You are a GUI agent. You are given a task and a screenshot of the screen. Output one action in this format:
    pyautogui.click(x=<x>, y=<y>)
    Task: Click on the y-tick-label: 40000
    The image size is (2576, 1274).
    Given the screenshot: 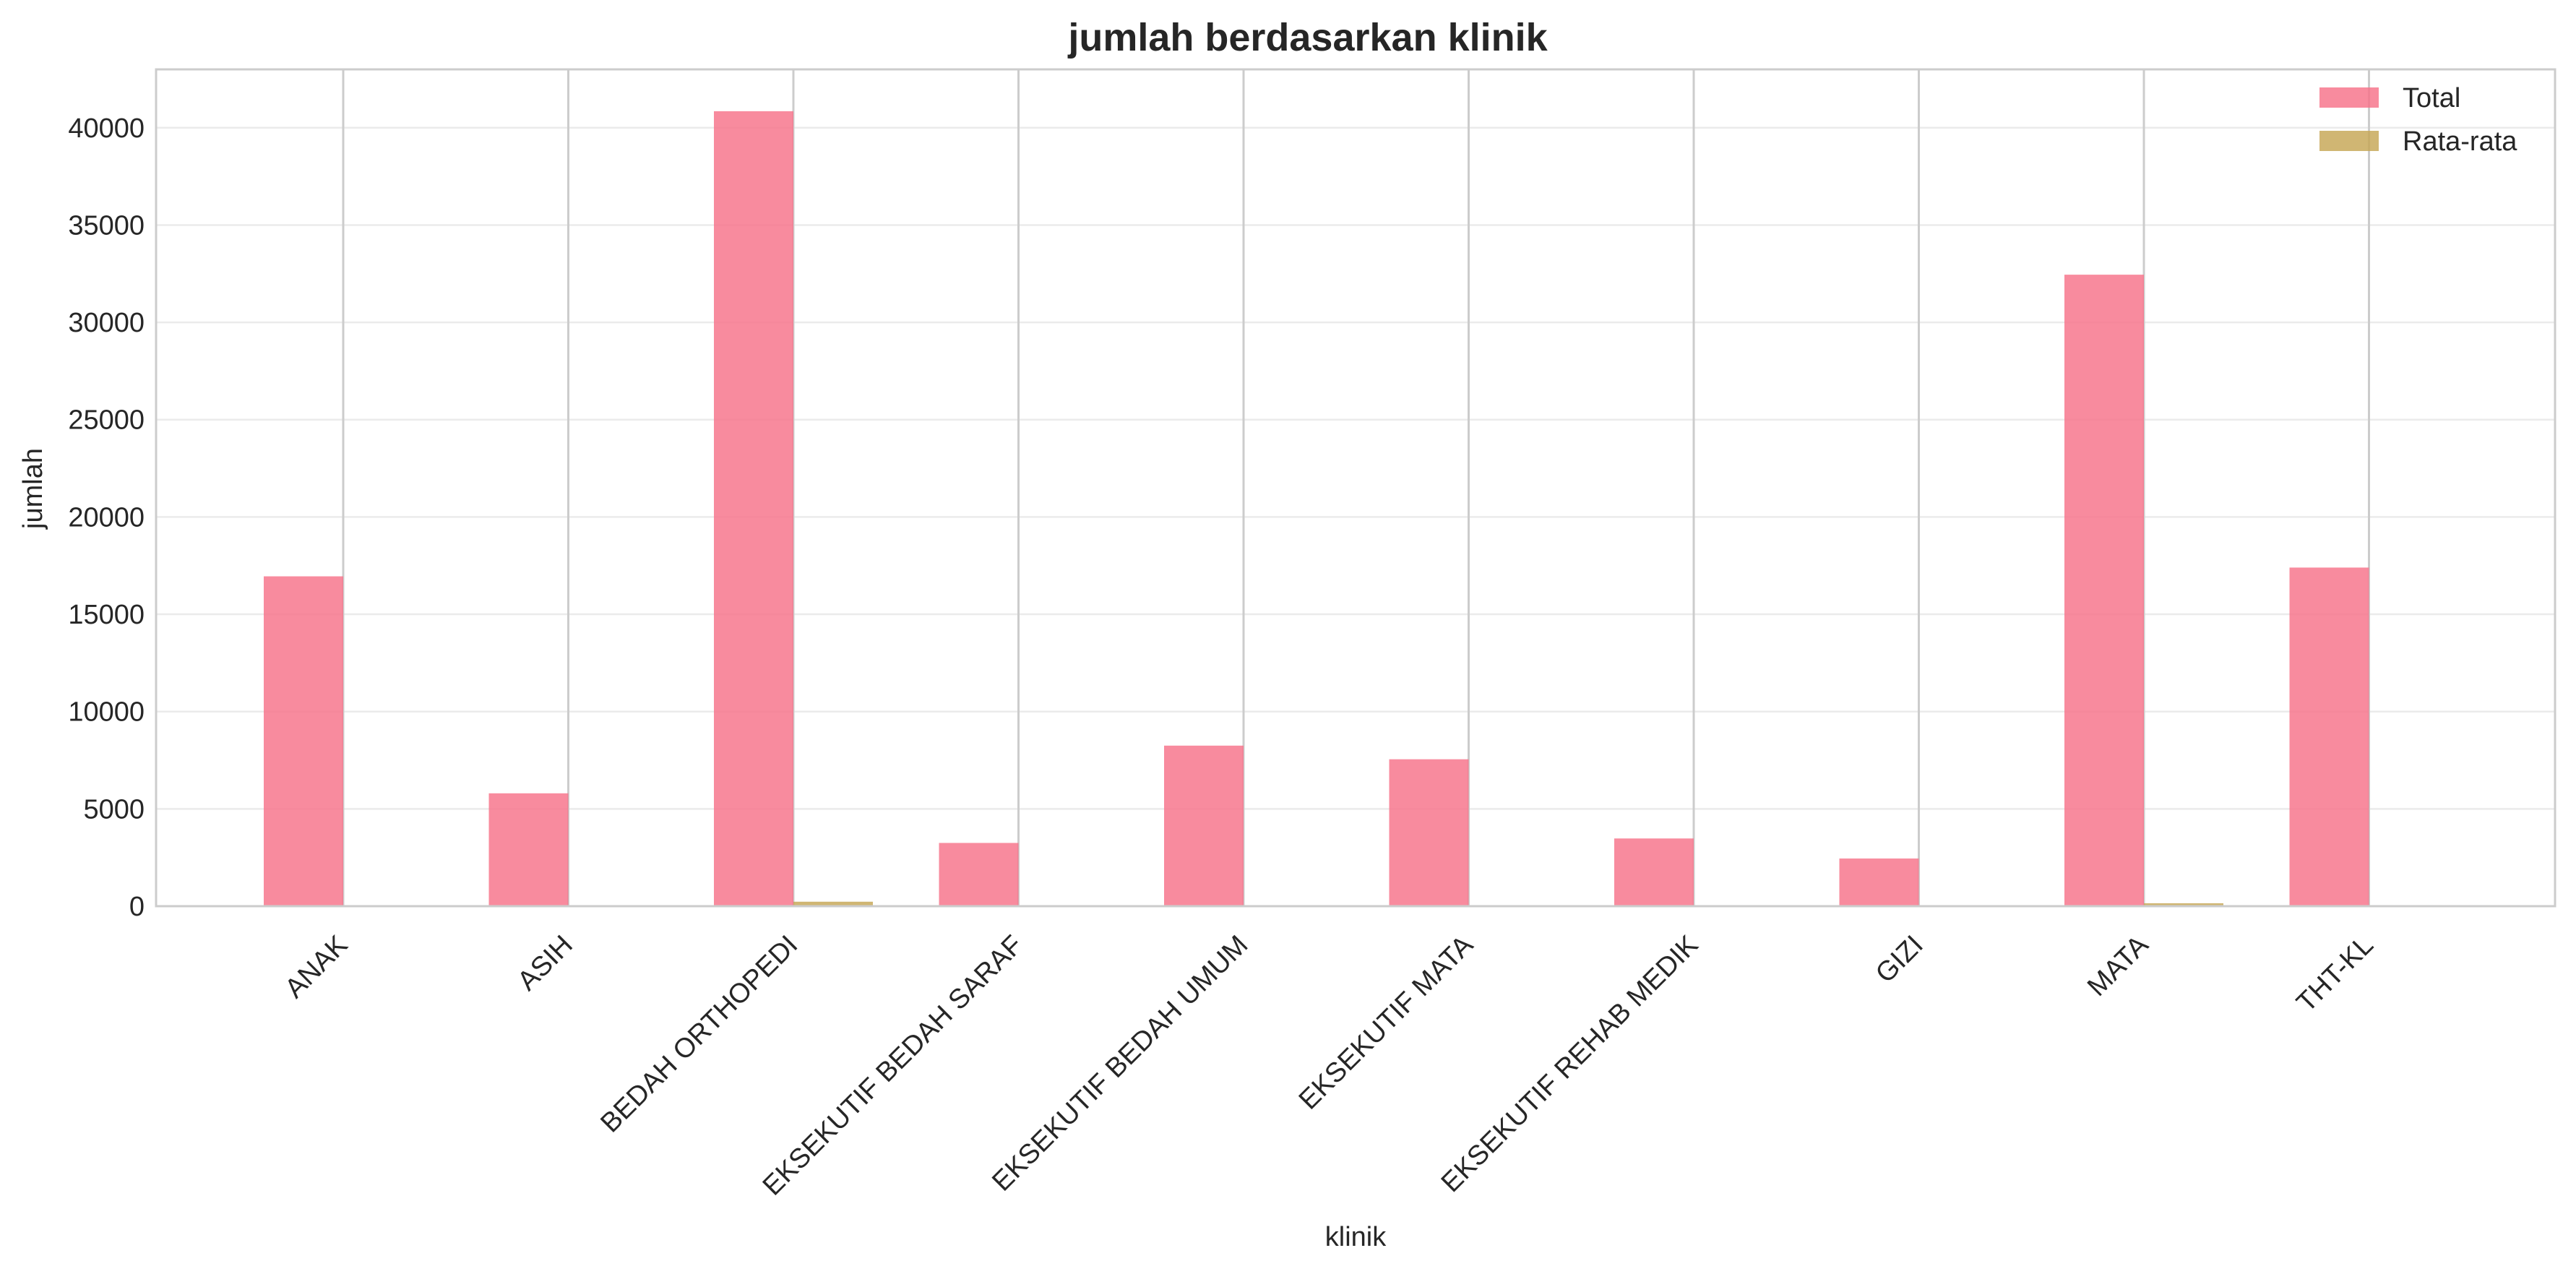 What is the action you would take?
    pyautogui.click(x=106, y=128)
    